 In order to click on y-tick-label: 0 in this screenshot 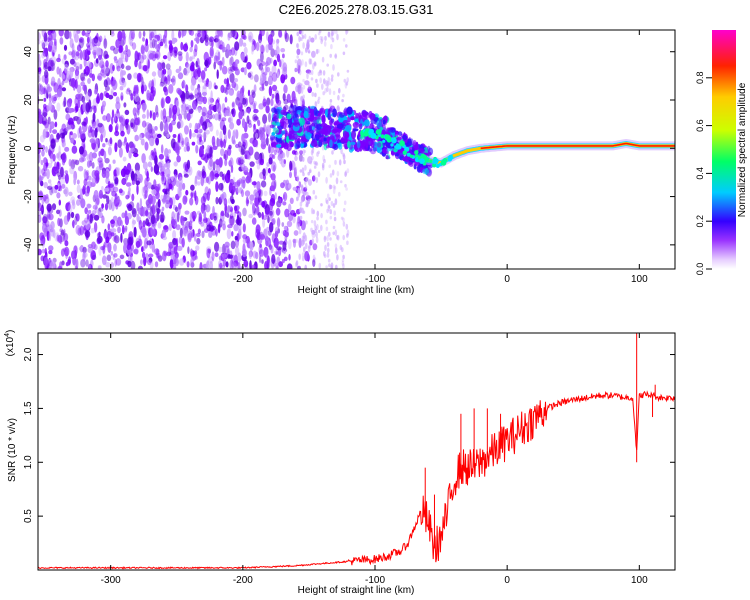, I will do `click(28, 148)`.